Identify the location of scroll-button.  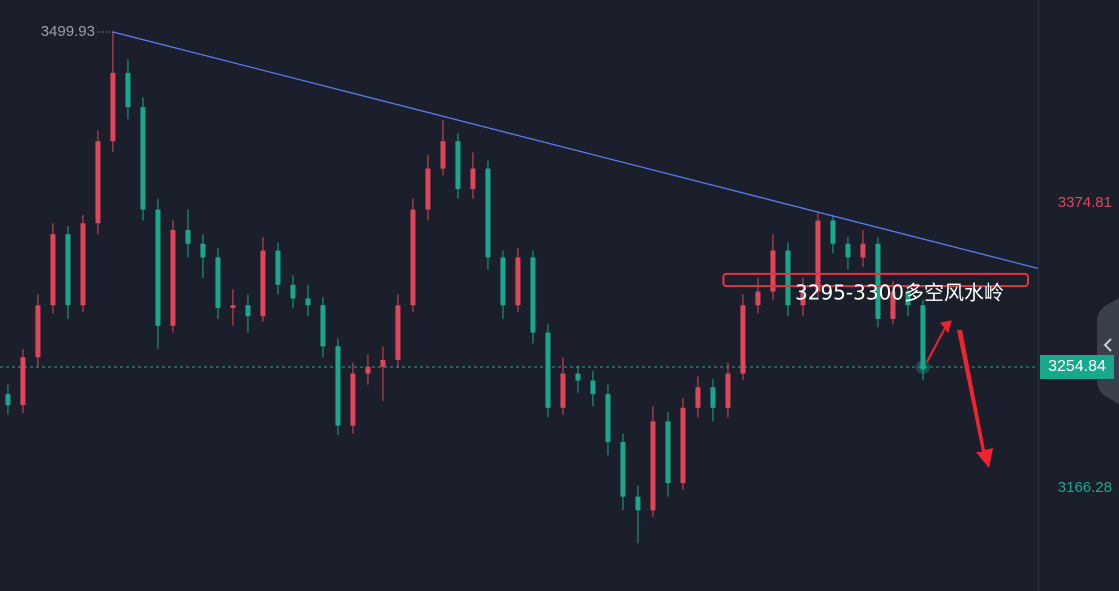
(1108, 351).